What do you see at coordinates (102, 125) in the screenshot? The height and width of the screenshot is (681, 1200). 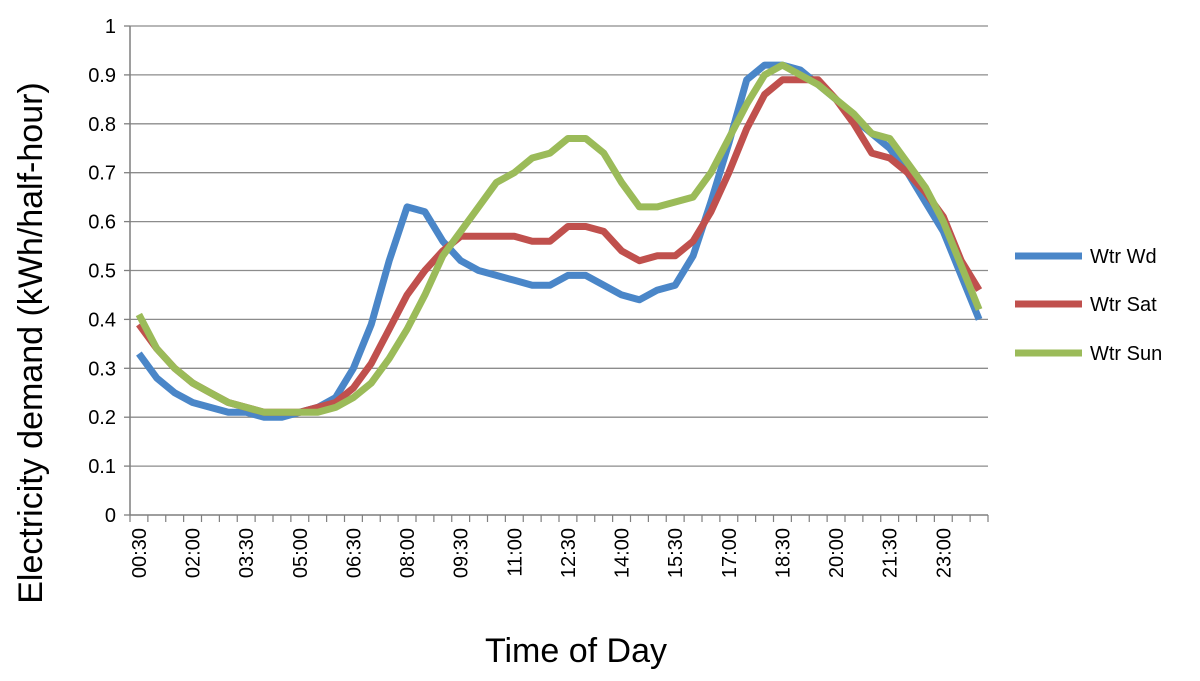 I see `y-tick-label: 0.8` at bounding box center [102, 125].